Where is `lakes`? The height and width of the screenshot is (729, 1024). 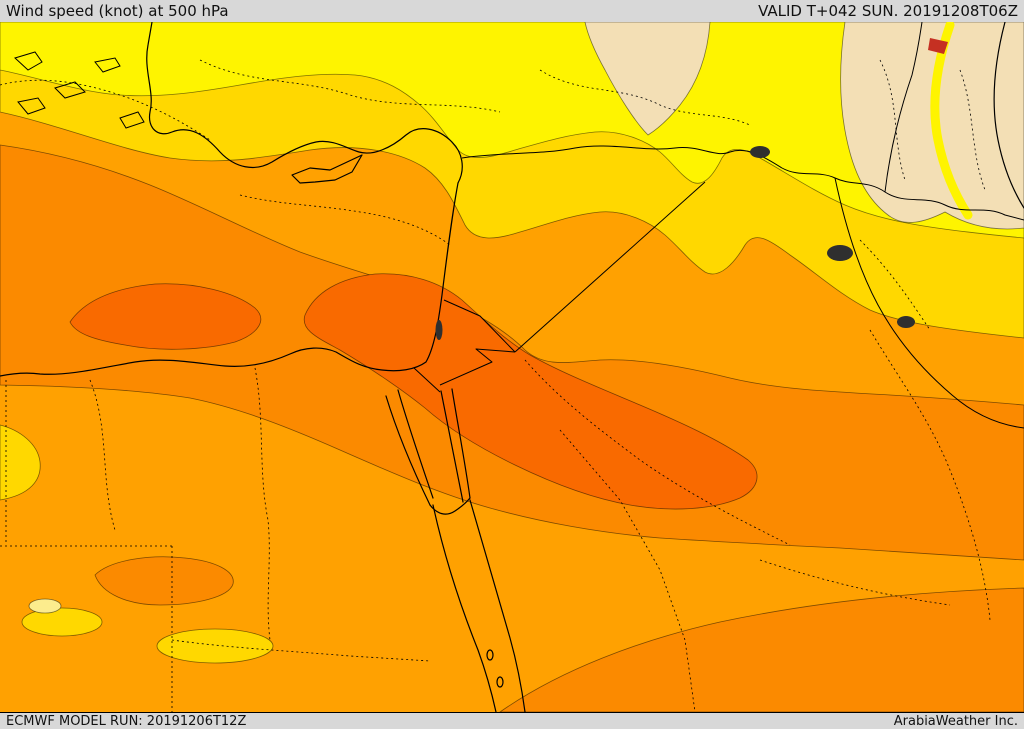 lakes is located at coordinates (675, 243).